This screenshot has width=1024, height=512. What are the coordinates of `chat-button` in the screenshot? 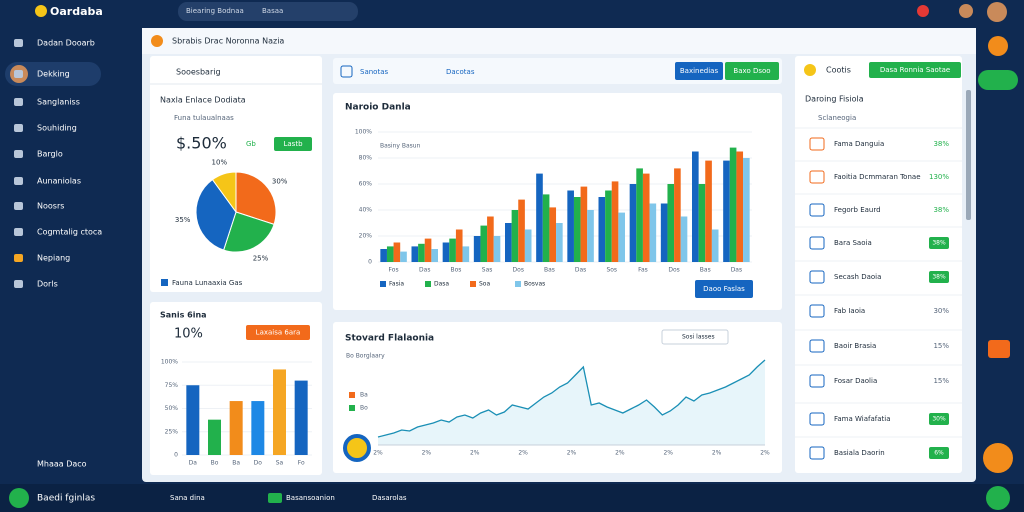 It's located at (998, 458).